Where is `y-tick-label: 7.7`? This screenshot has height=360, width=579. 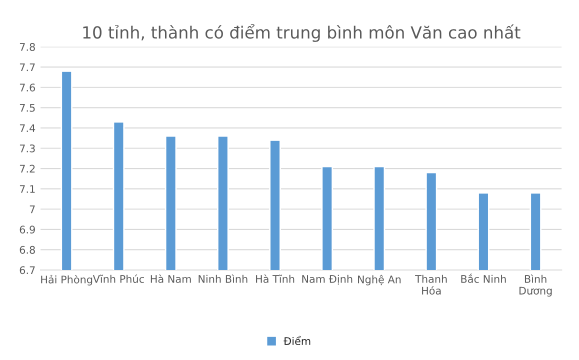 y-tick-label: 7.7 is located at coordinates (27, 67).